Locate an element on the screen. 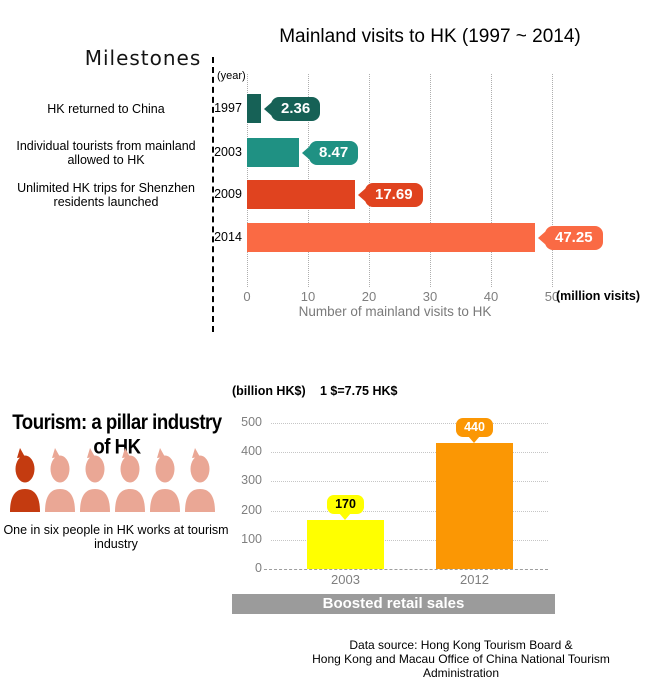  source-line: Data source: Hong Kong Tourism Board & is located at coordinates (461, 645).